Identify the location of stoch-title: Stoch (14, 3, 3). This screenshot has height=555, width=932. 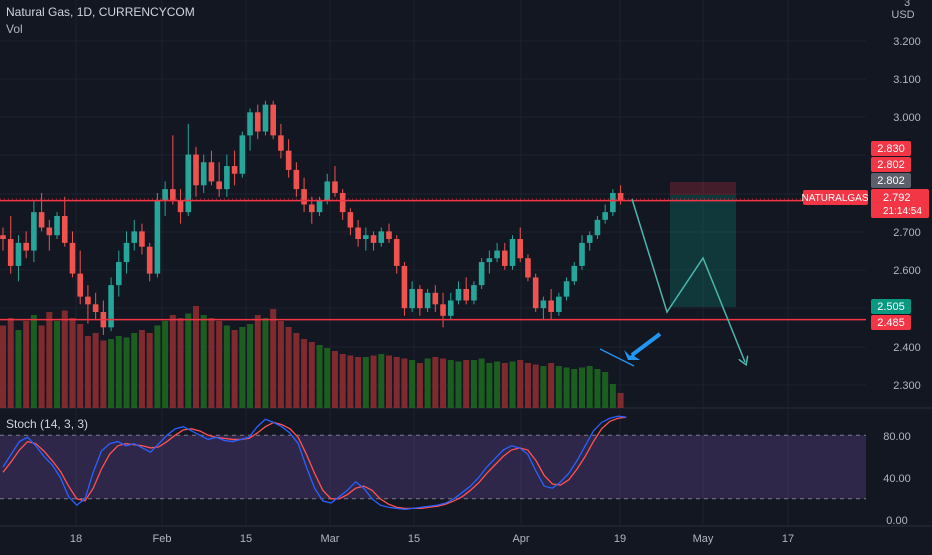
(47, 424).